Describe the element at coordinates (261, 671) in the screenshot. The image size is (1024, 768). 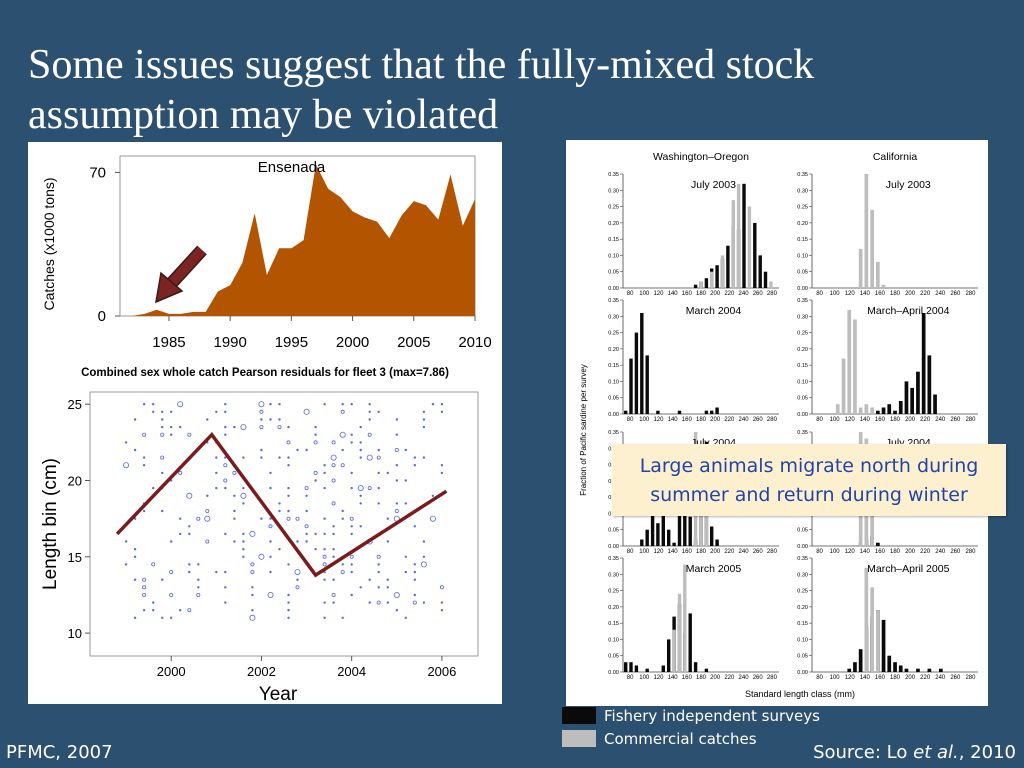
I see `residual-x-tick-label: 2002` at that location.